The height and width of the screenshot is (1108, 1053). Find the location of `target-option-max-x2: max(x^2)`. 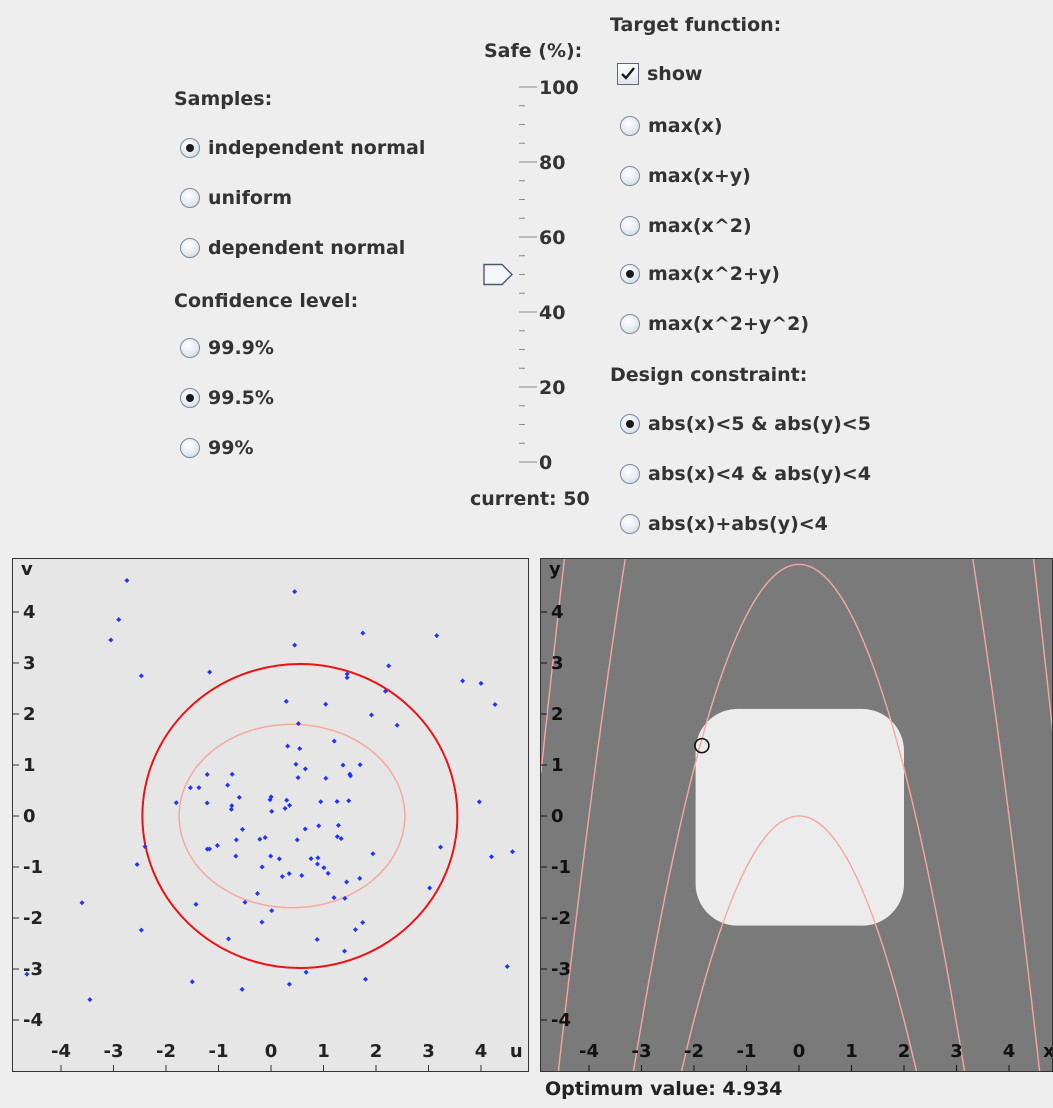

target-option-max-x2: max(x^2) is located at coordinates (686, 226).